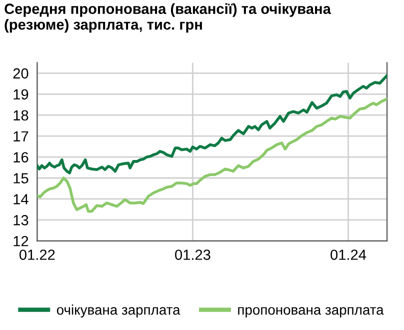 The image size is (404, 330). Describe the element at coordinates (311, 312) in the screenshot. I see `legend-label: пропонована зарплата` at that location.